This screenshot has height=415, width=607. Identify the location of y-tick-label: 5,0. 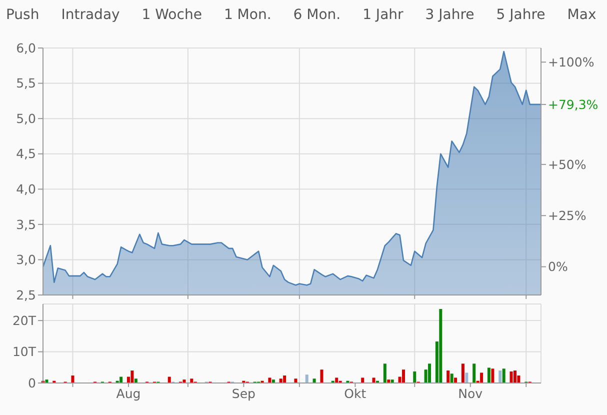
(26, 118).